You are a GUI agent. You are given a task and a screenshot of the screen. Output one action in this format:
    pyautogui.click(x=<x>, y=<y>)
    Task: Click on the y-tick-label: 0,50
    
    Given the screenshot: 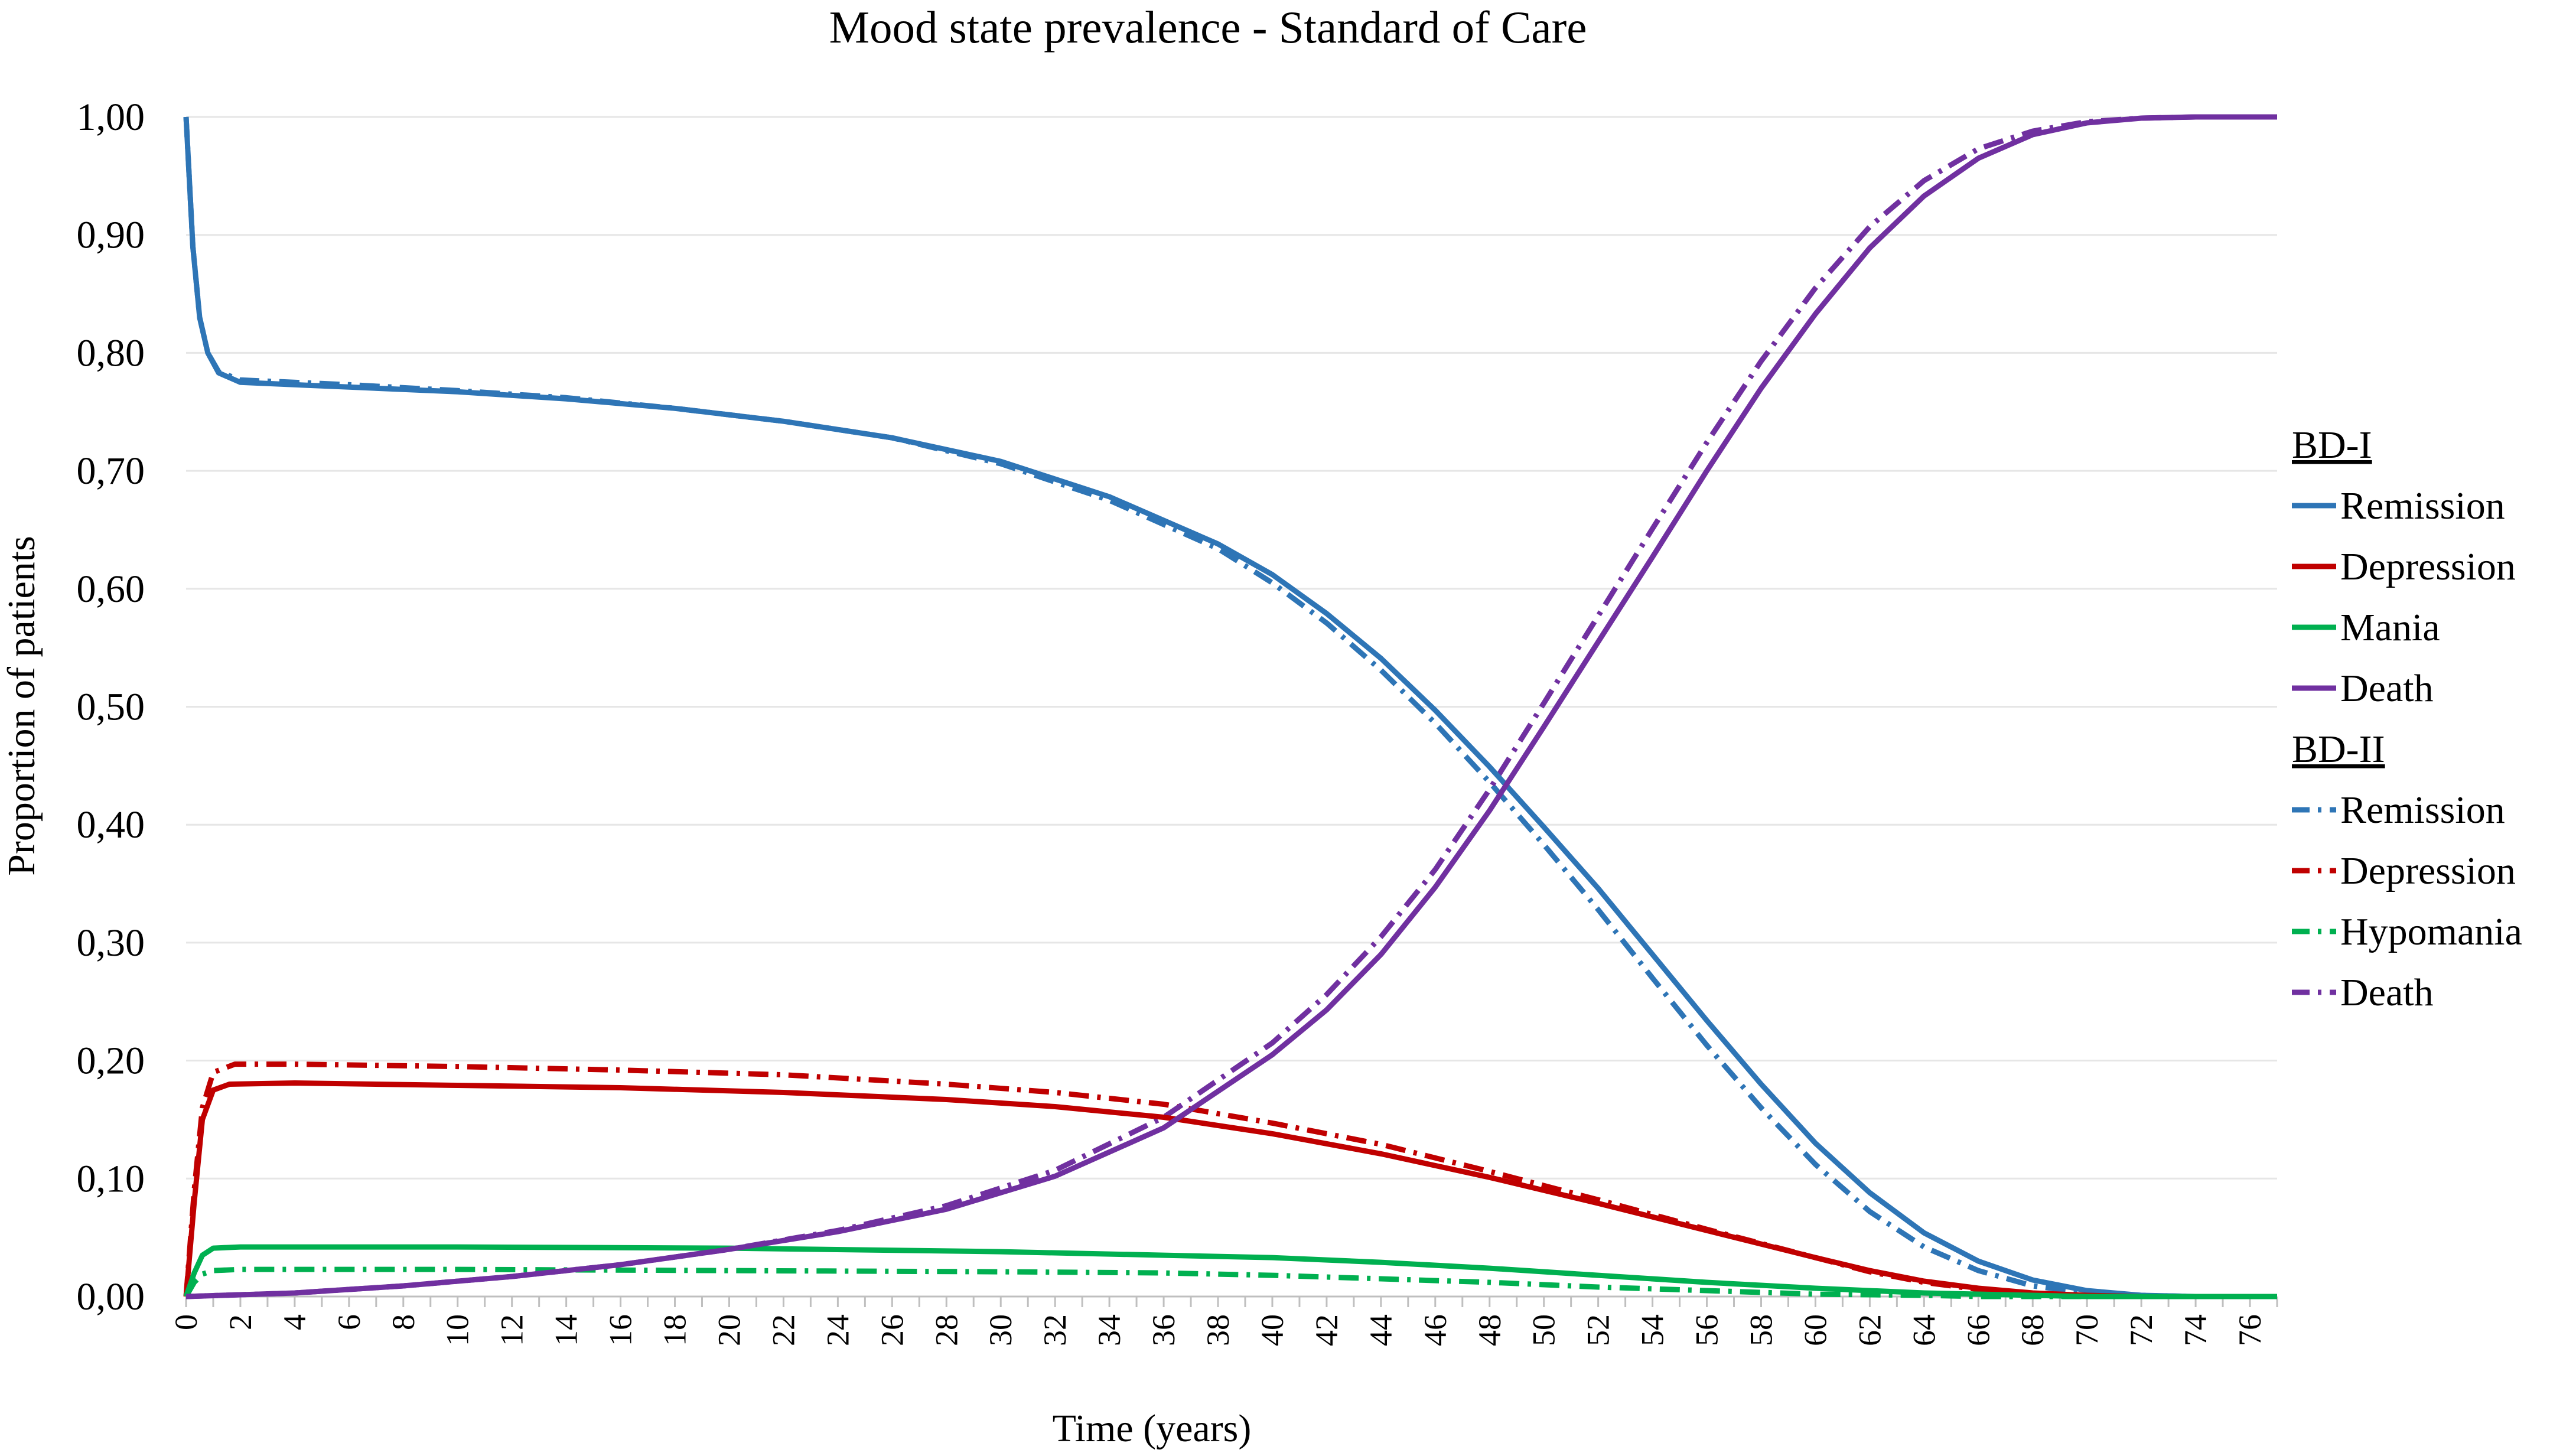 What is the action you would take?
    pyautogui.click(x=111, y=707)
    